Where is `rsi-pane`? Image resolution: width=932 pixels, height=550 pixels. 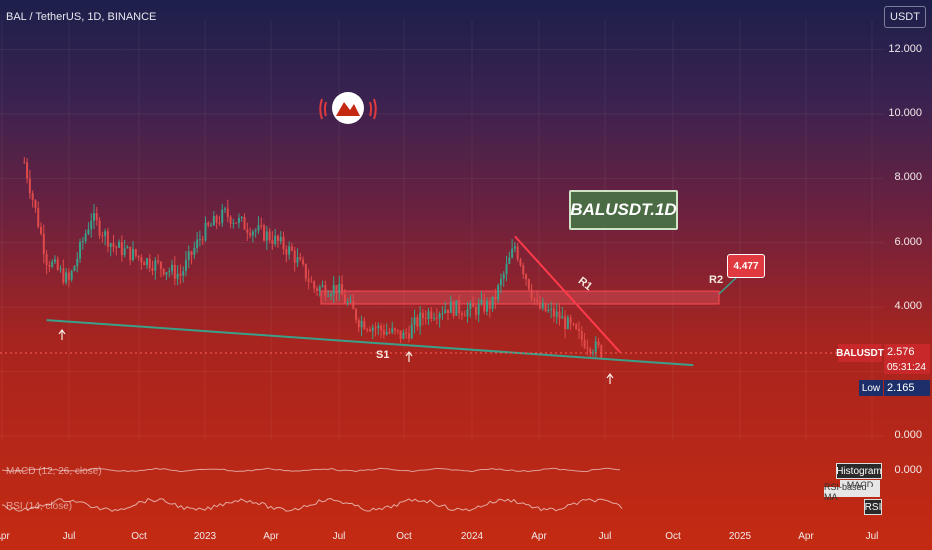 rsi-pane is located at coordinates (312, 505).